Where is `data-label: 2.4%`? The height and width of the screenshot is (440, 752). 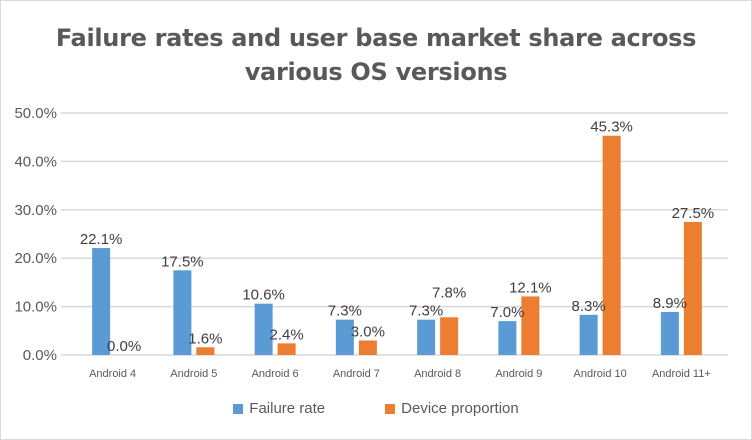
data-label: 2.4% is located at coordinates (287, 334).